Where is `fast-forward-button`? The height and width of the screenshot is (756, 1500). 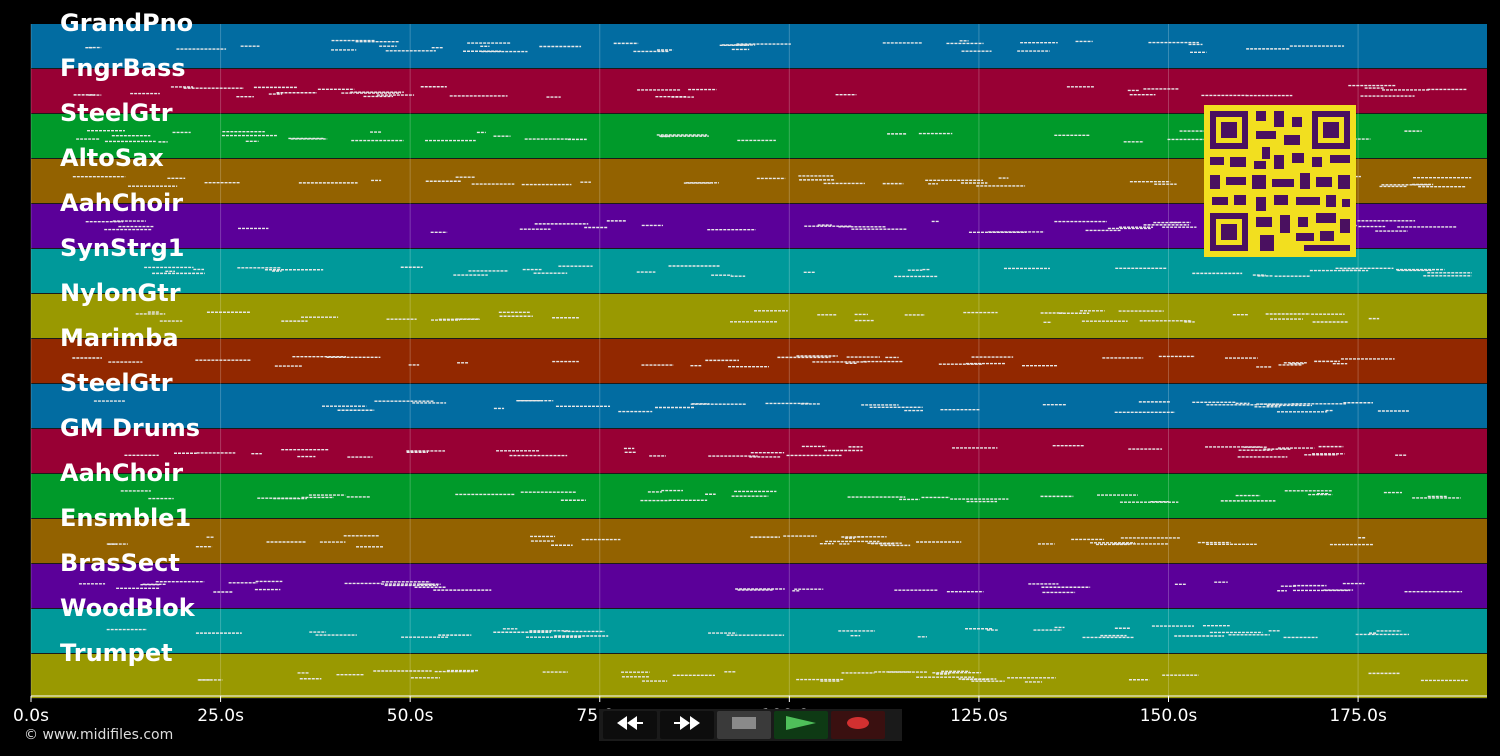
fast-forward-button is located at coordinates (687, 725).